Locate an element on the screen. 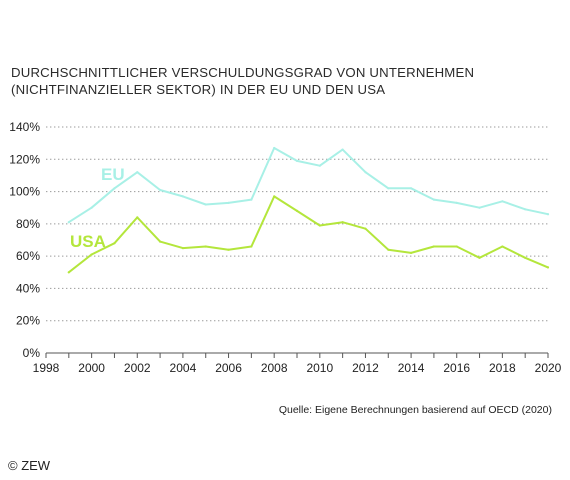  series-labels: EU USA is located at coordinates (97, 208).